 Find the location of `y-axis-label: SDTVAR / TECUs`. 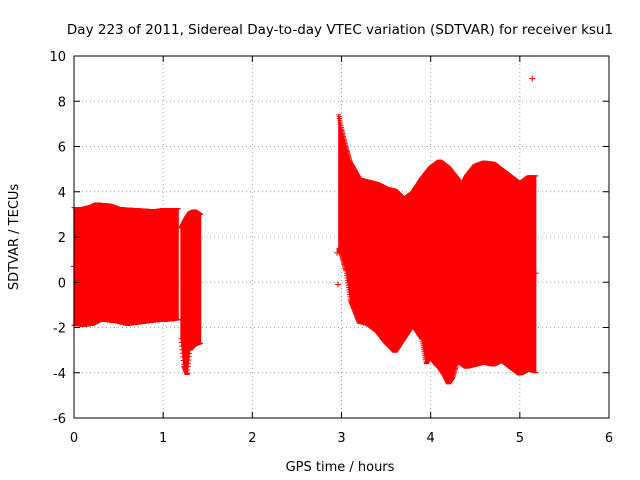

y-axis-label: SDTVAR / TECUs is located at coordinates (14, 237).